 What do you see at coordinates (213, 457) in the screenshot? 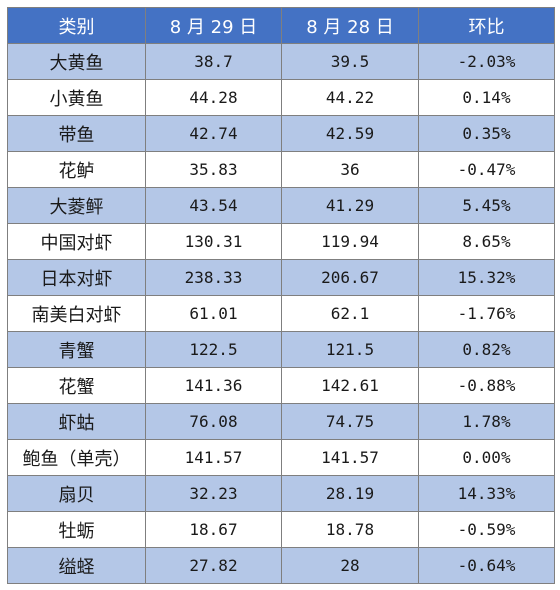
I see `cell-aug-29: 141.57` at bounding box center [213, 457].